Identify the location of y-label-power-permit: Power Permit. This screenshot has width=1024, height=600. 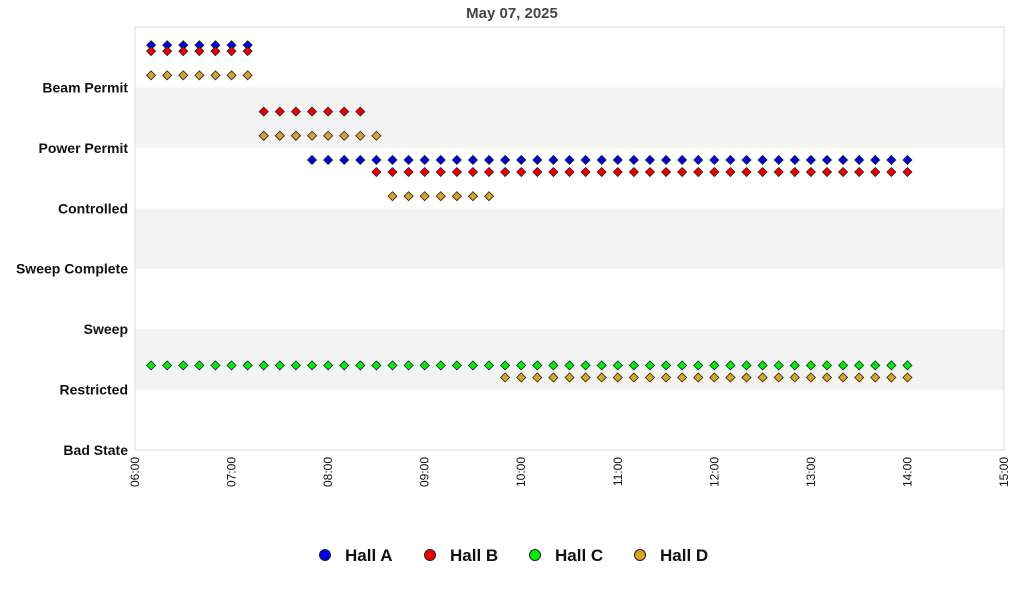
(84, 148).